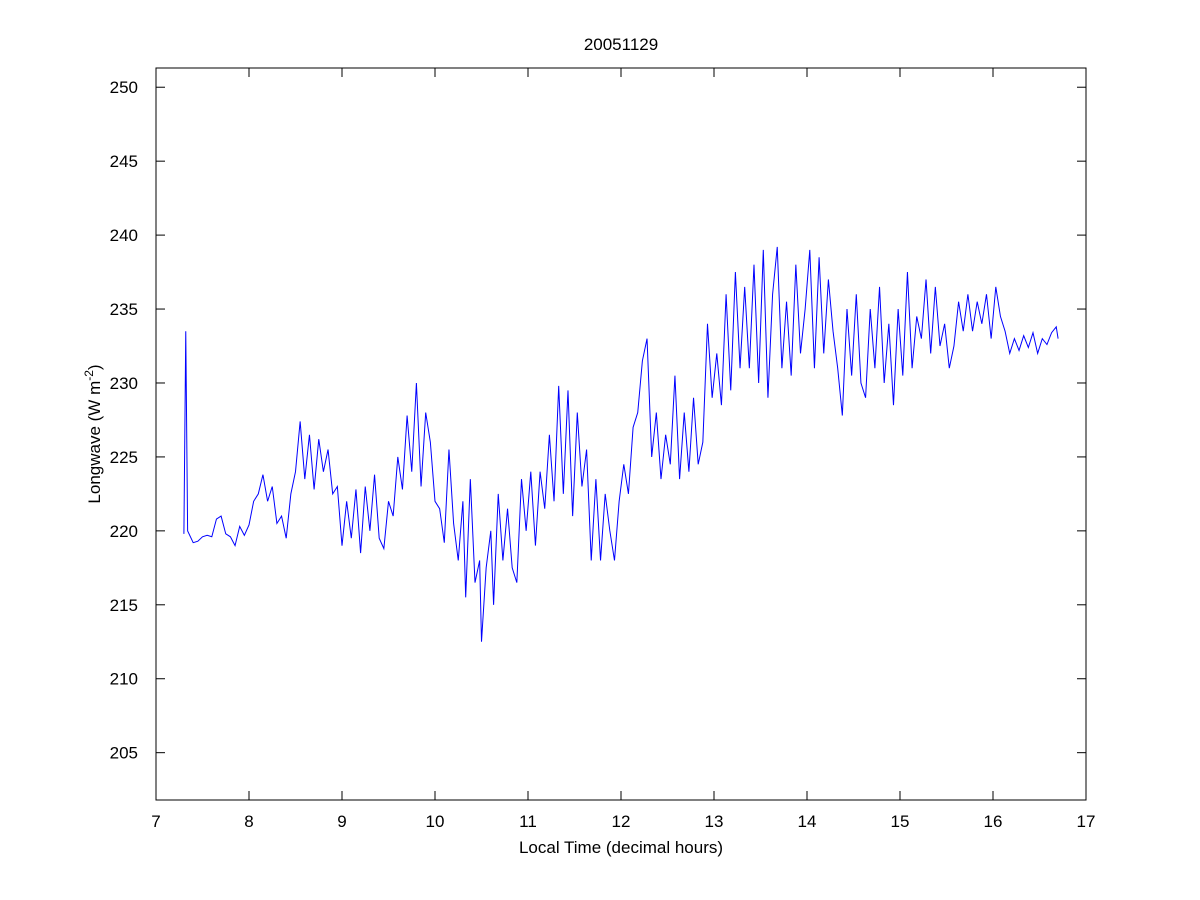 This screenshot has height=900, width=1200. I want to click on x-tick-label: 16, so click(993, 821).